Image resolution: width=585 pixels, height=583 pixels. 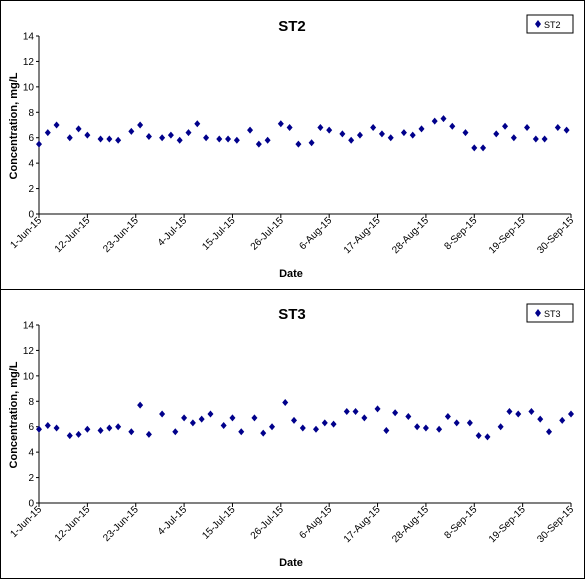 I want to click on x-tick-label: 15-Jul-15, so click(x=219, y=523).